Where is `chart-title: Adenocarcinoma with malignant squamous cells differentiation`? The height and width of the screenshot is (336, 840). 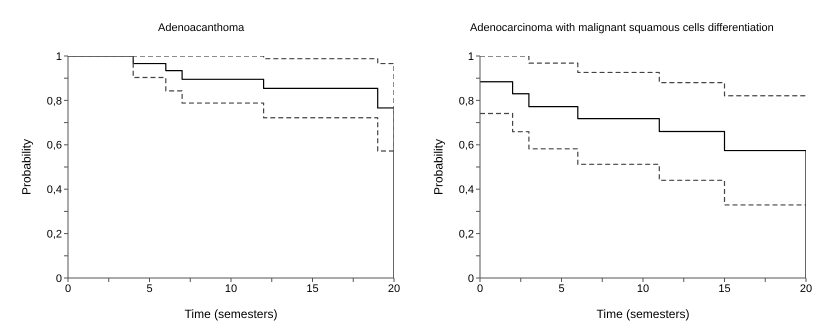 chart-title: Adenocarcinoma with malignant squamous cells differentiation is located at coordinates (622, 28).